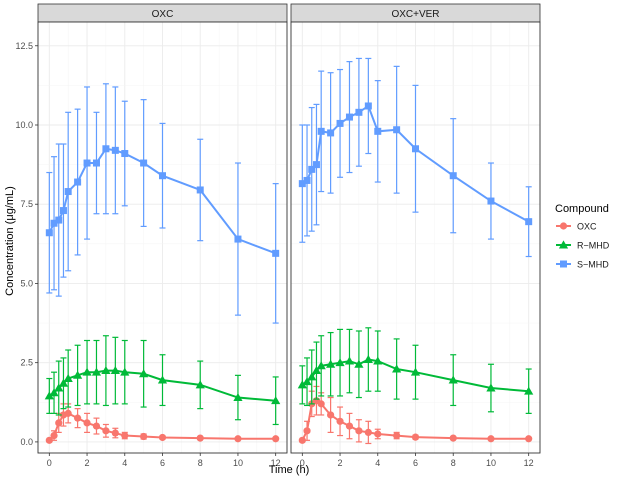 The width and height of the screenshot is (617, 485). Describe the element at coordinates (582, 265) in the screenshot. I see `legend-entry: S−MHD` at that location.